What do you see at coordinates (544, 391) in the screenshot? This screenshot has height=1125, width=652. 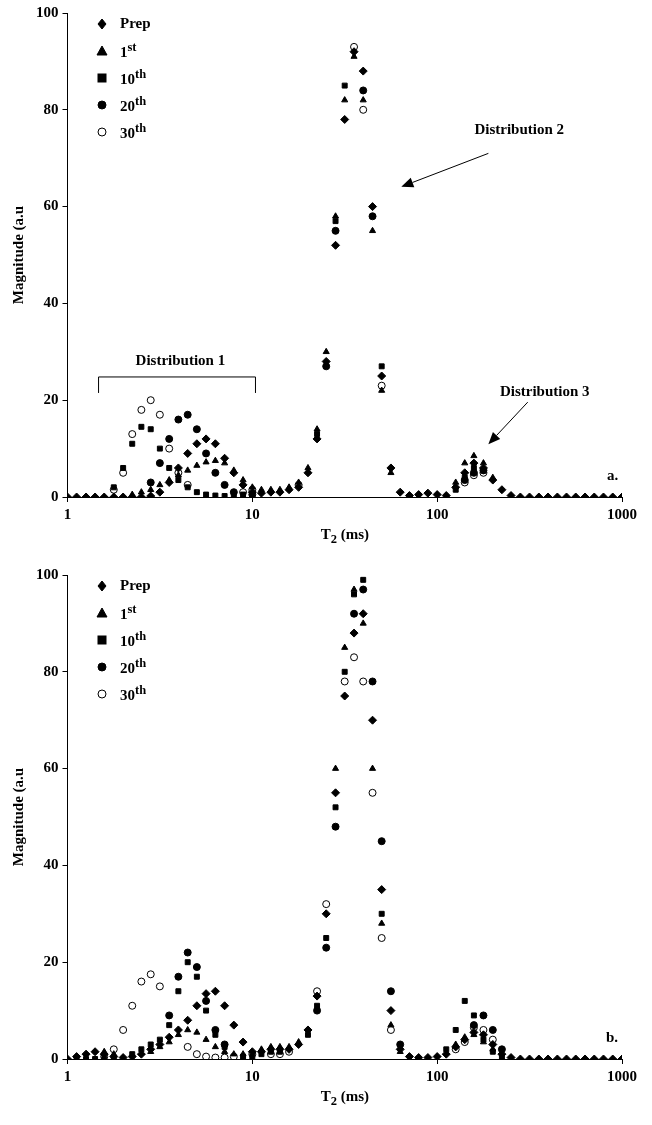 I see `annotation: Distribution 3` at bounding box center [544, 391].